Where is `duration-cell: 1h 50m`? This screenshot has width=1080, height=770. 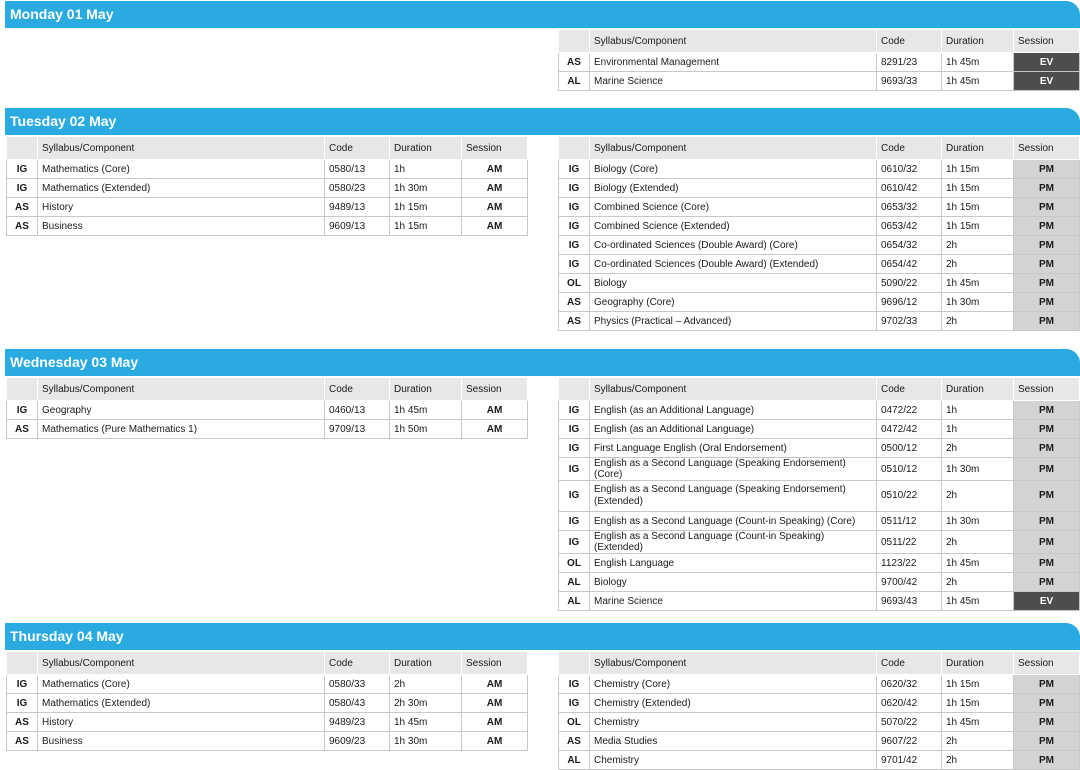
duration-cell: 1h 50m is located at coordinates (425, 429).